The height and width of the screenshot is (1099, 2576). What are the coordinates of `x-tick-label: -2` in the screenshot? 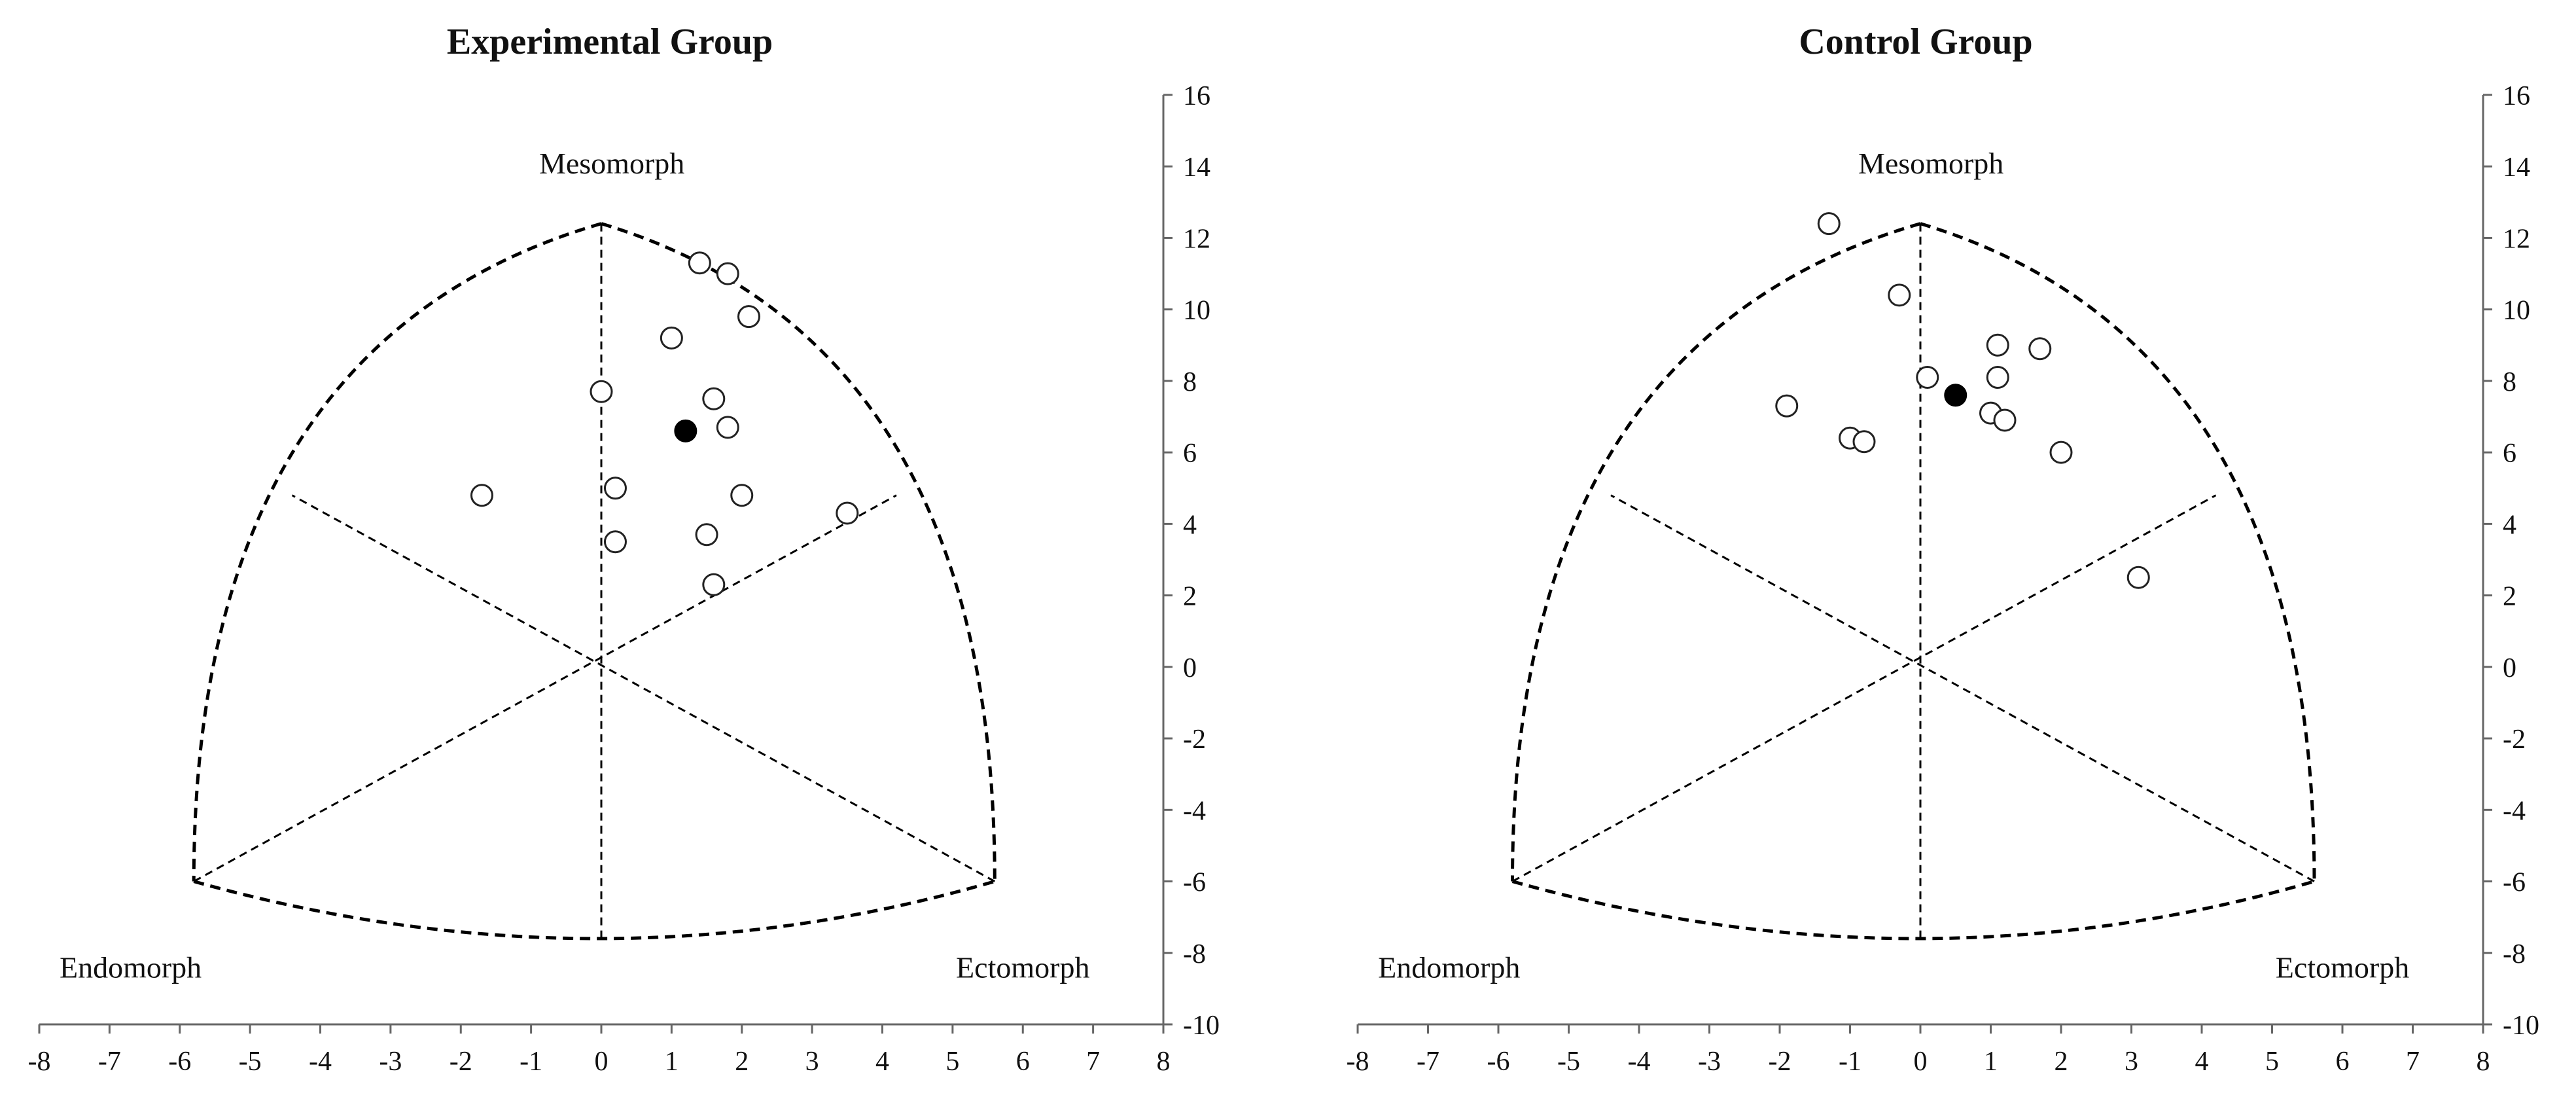 It's located at (1780, 1062).